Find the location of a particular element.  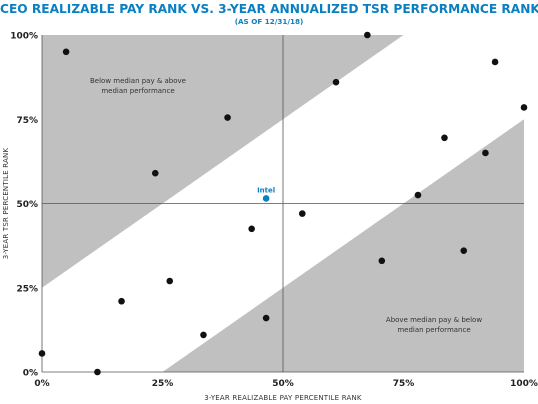

x-tick-label: 0% is located at coordinates (41, 384).